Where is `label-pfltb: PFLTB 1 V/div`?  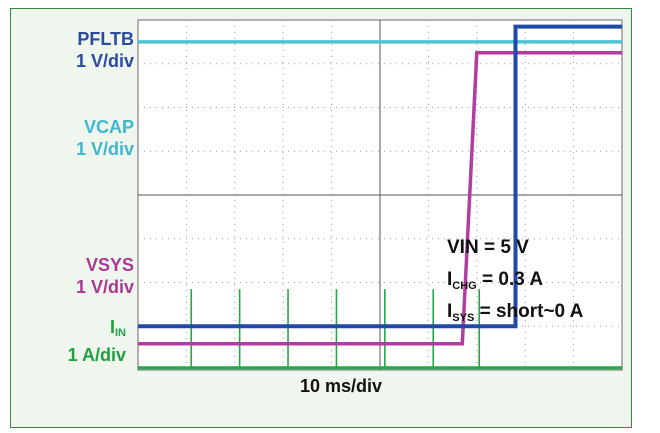
label-pfltb: PFLTB 1 V/div is located at coordinates (104, 50).